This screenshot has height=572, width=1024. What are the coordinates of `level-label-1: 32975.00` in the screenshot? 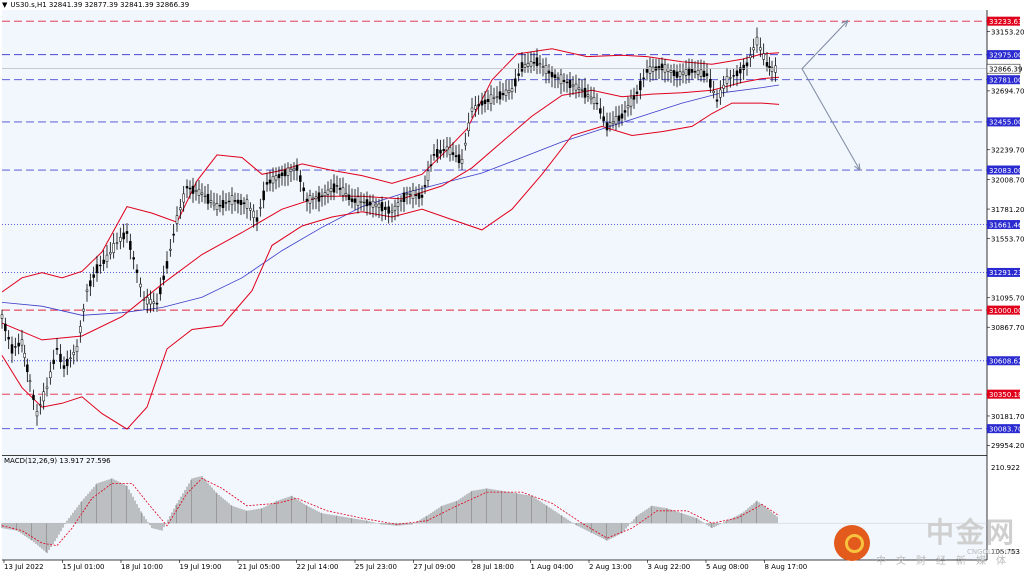 It's located at (1005, 55).